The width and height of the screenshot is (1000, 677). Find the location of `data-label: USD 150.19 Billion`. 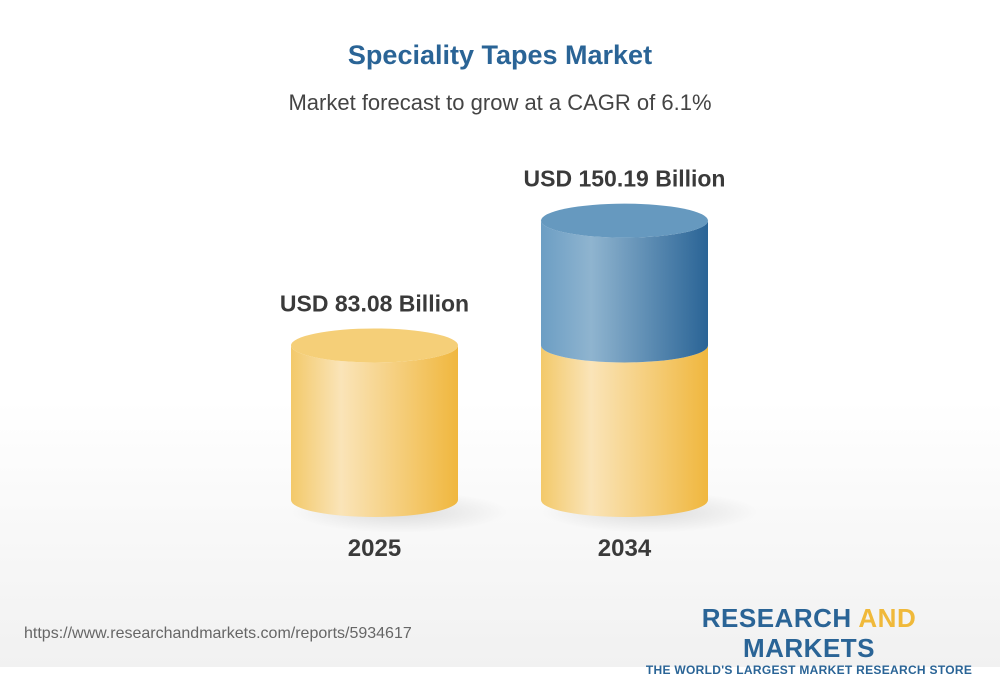

data-label: USD 150.19 Billion is located at coordinates (625, 179).